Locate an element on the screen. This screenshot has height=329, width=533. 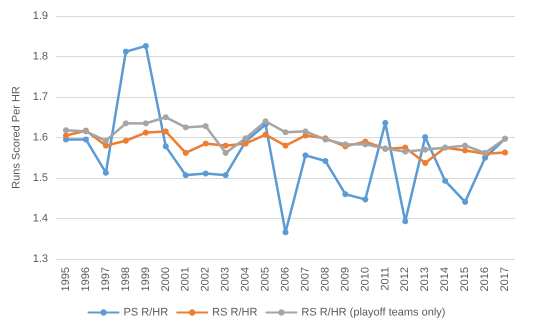
legend-label: PS R/HR is located at coordinates (146, 312).